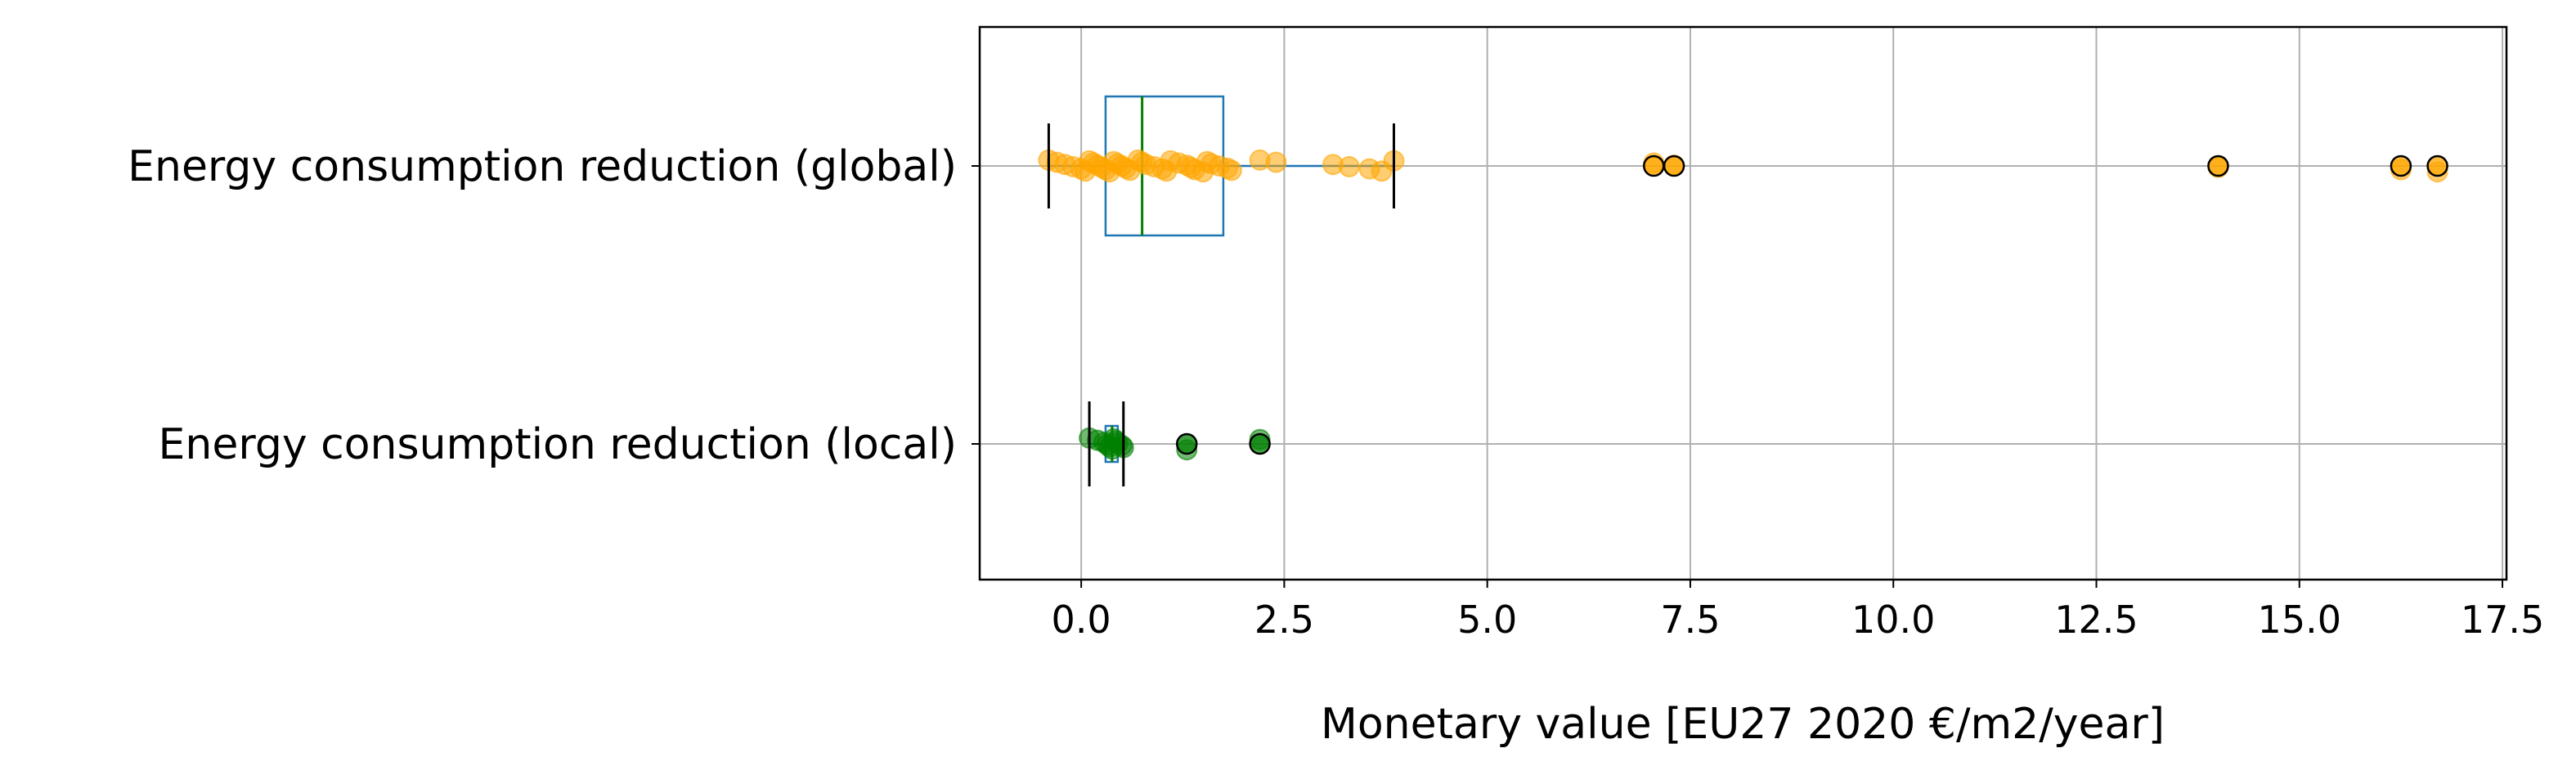 This screenshot has height=775, width=2576. Describe the element at coordinates (2502, 620) in the screenshot. I see `x-tick-label: 17.5` at that location.